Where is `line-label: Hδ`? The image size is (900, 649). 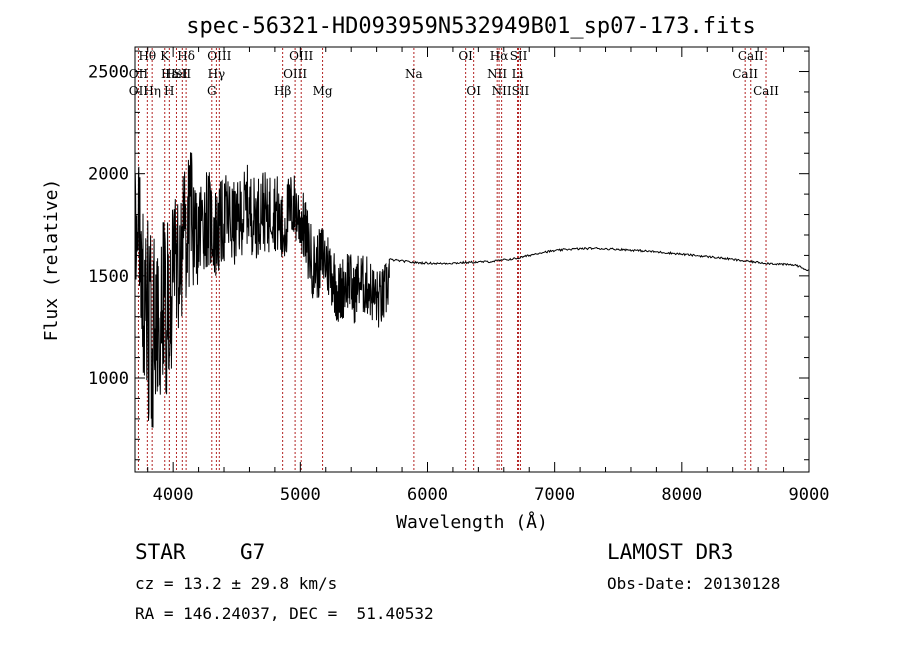
line-label: Hδ is located at coordinates (186, 56).